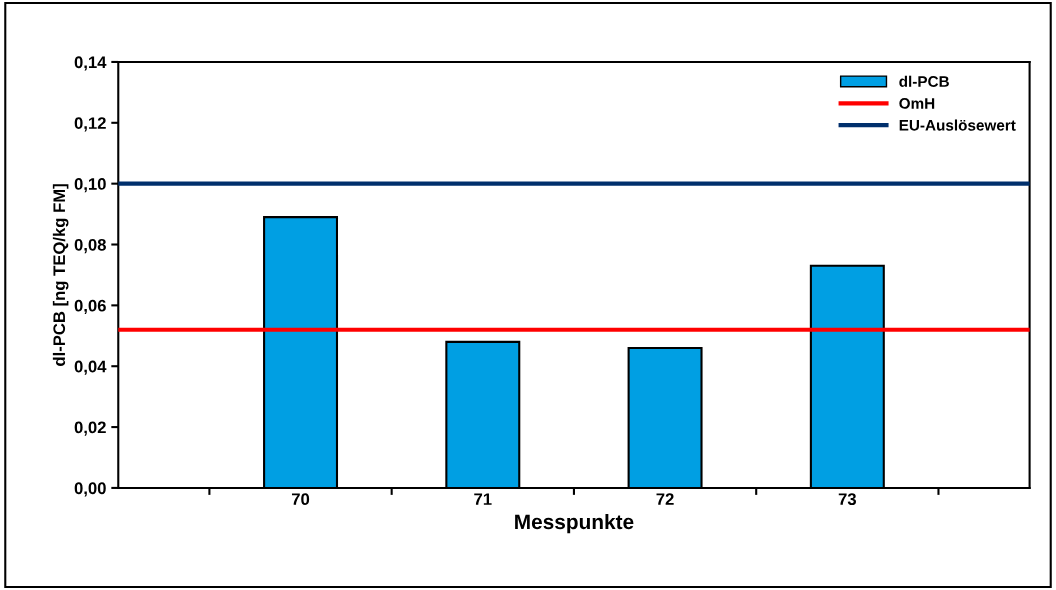 The width and height of the screenshot is (1056, 590). Describe the element at coordinates (90, 246) in the screenshot. I see `y-tick-label: 0,08` at that location.